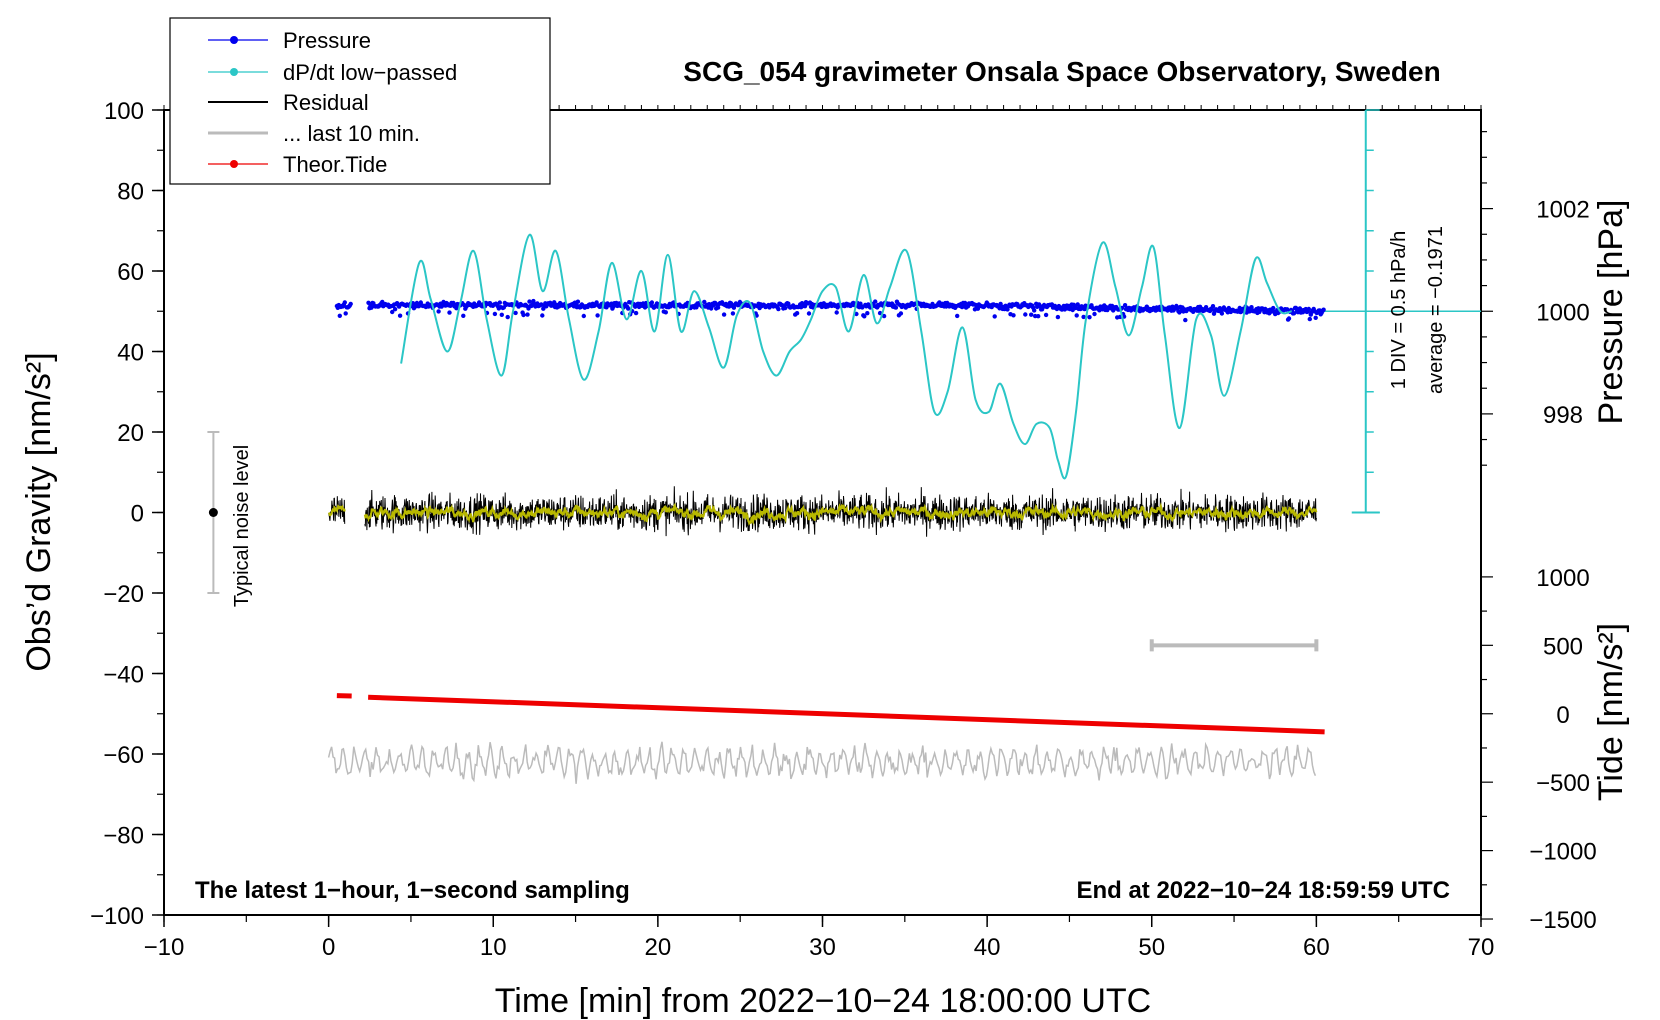 The width and height of the screenshot is (1660, 1020). What do you see at coordinates (1562, 715) in the screenshot?
I see `tide-tick-label: 0` at bounding box center [1562, 715].